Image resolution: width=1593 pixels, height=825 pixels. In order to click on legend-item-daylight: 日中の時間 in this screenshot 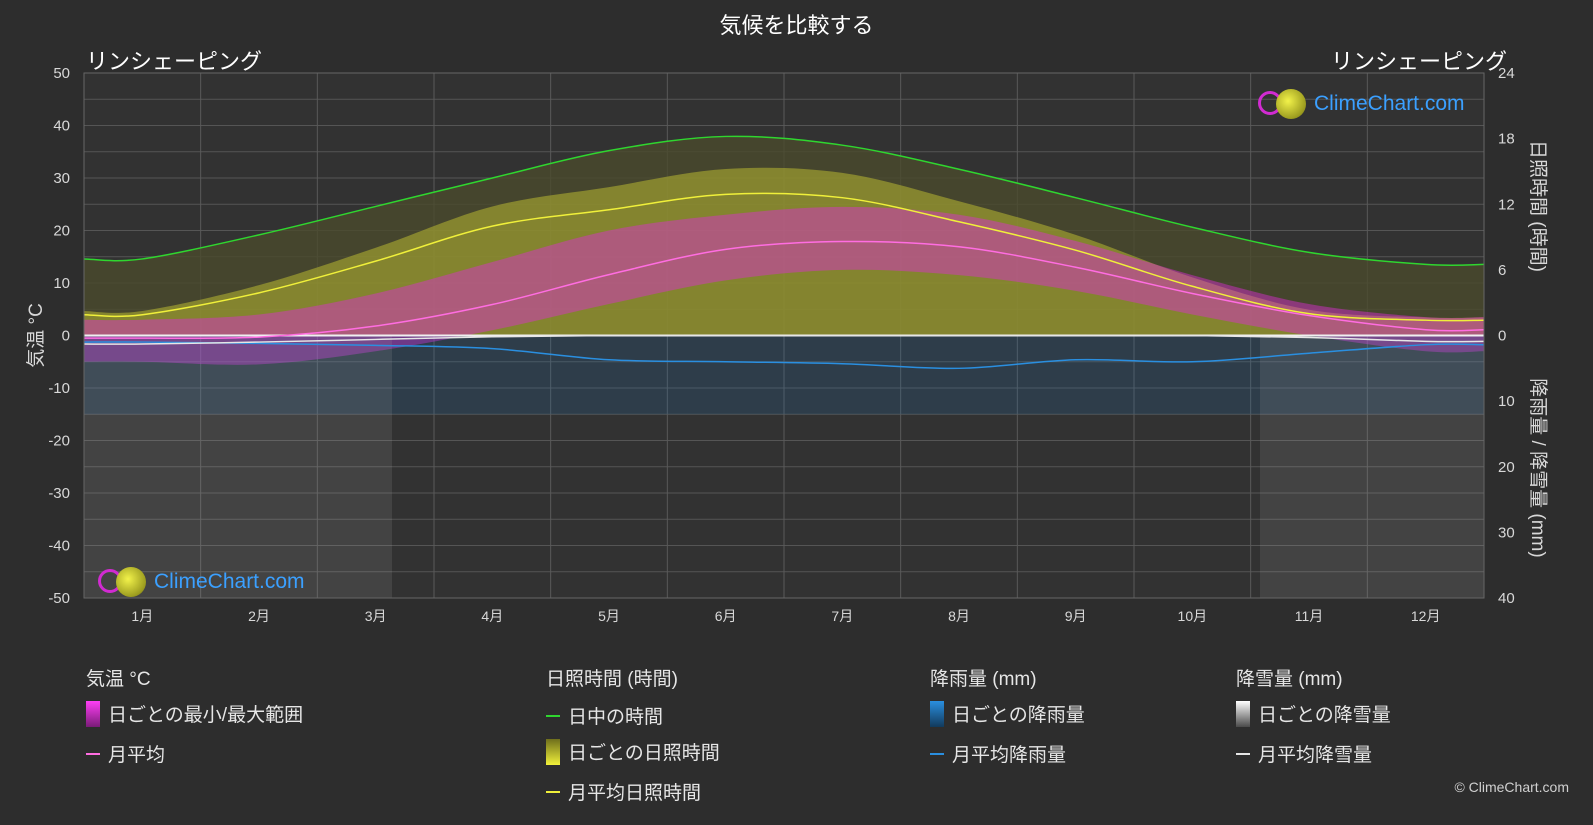, I will do `click(604, 715)`.